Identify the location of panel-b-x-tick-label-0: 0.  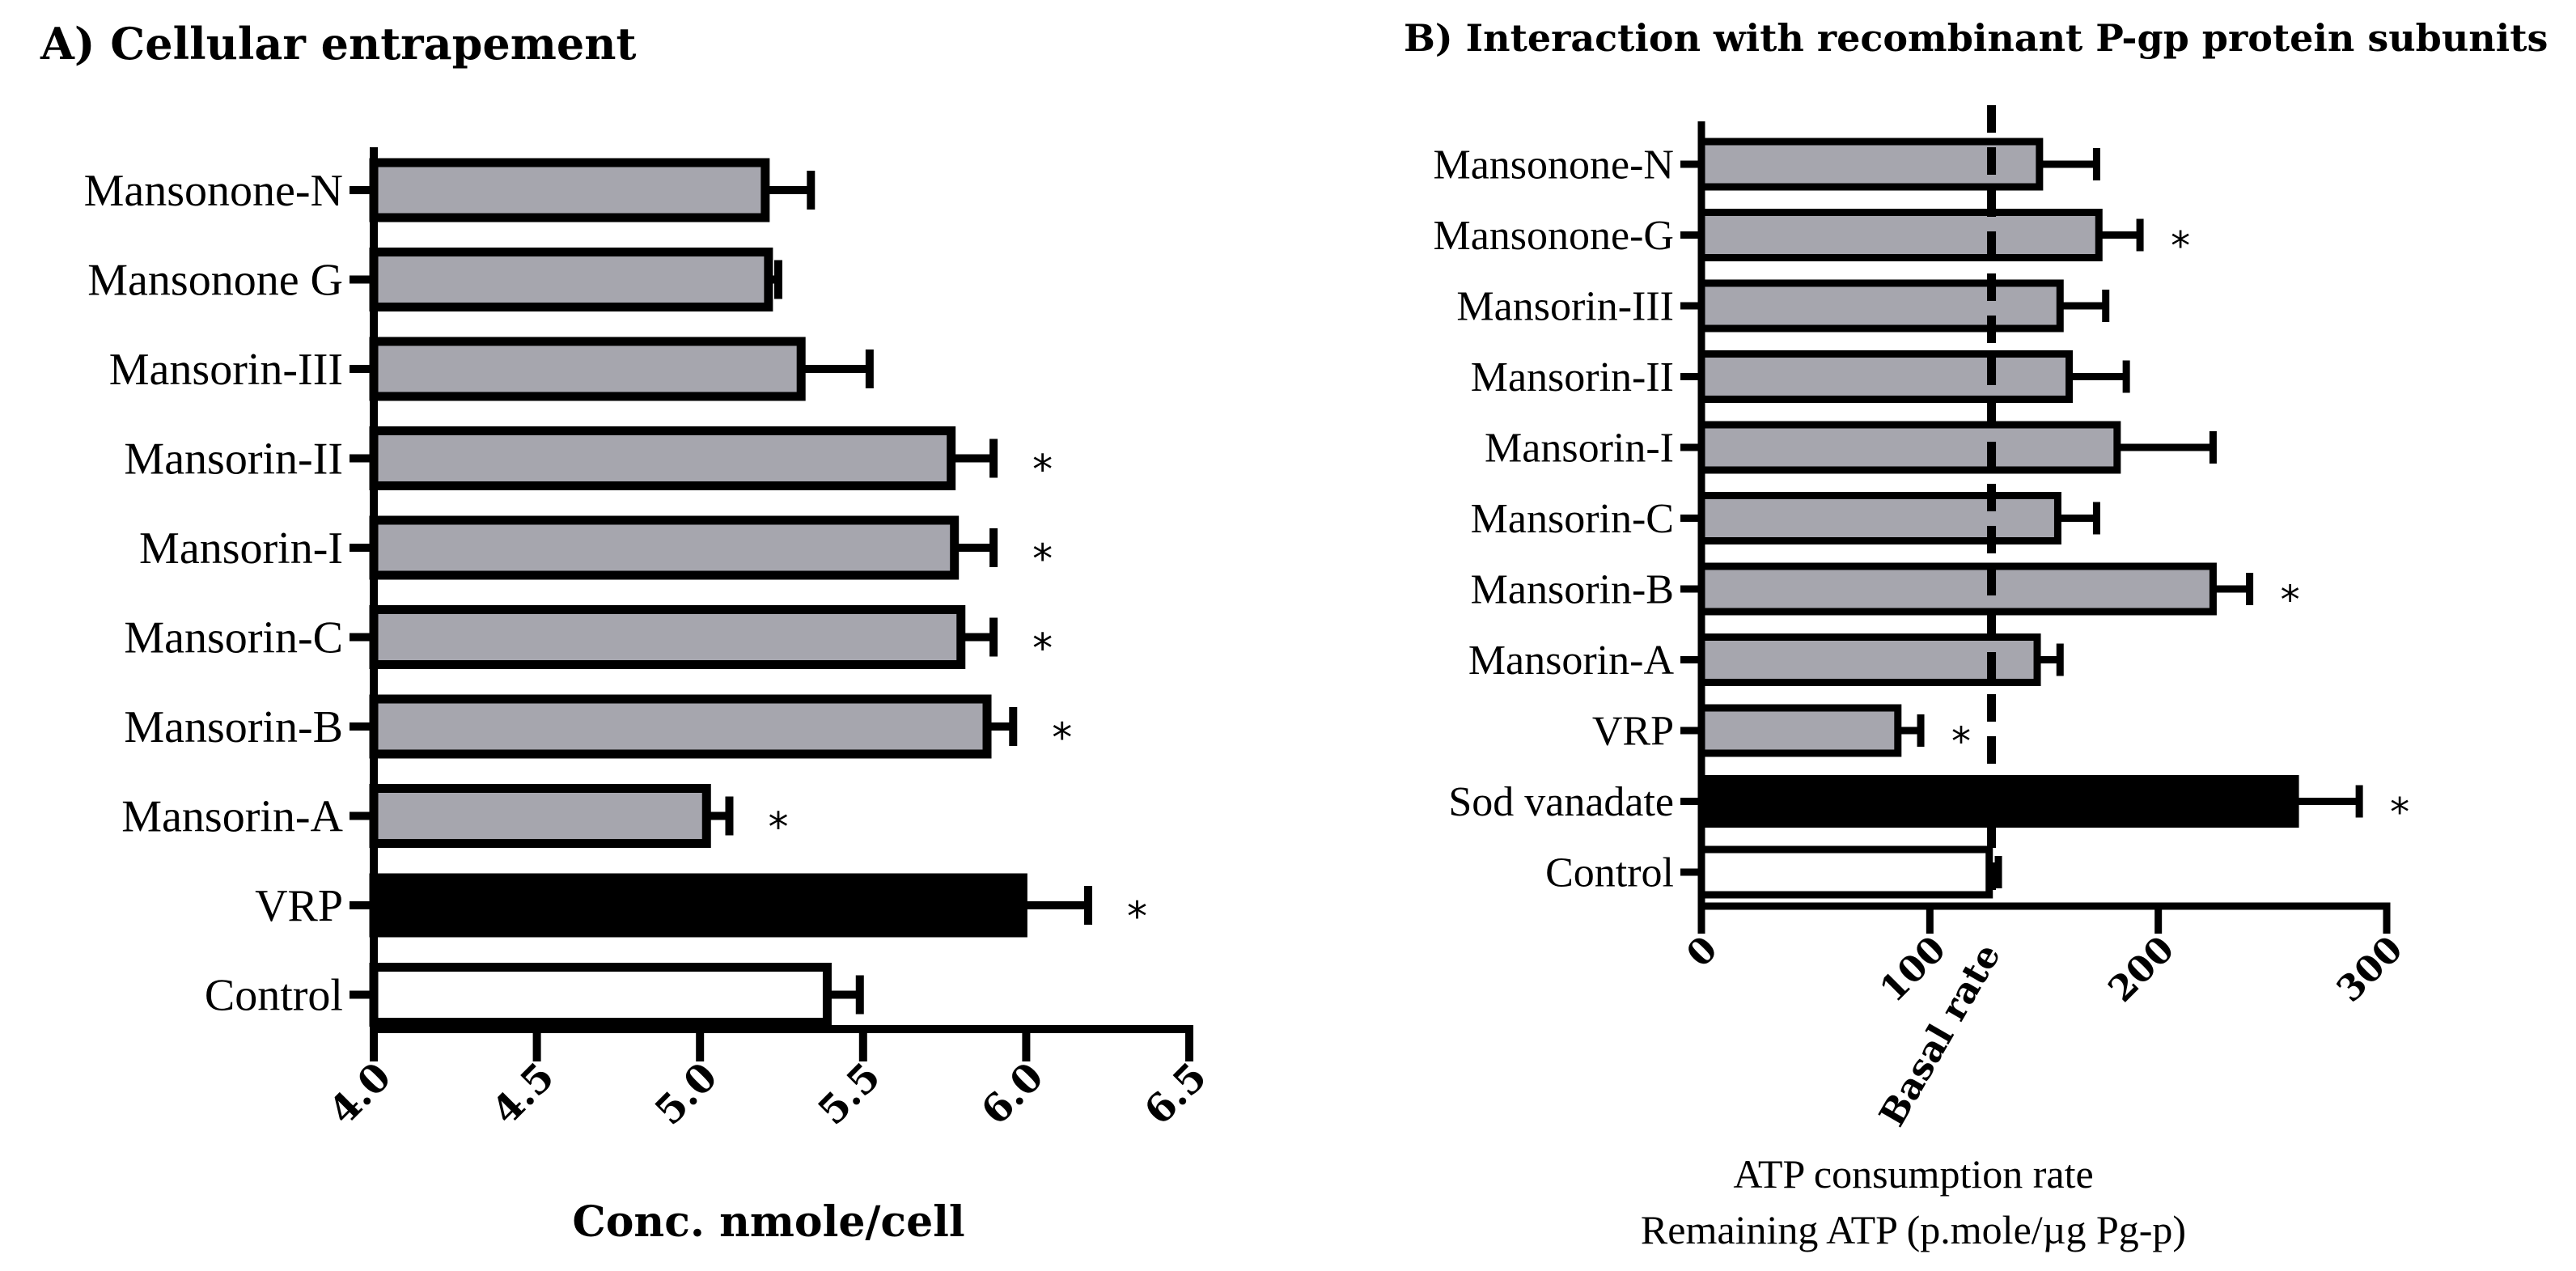
(1702, 952).